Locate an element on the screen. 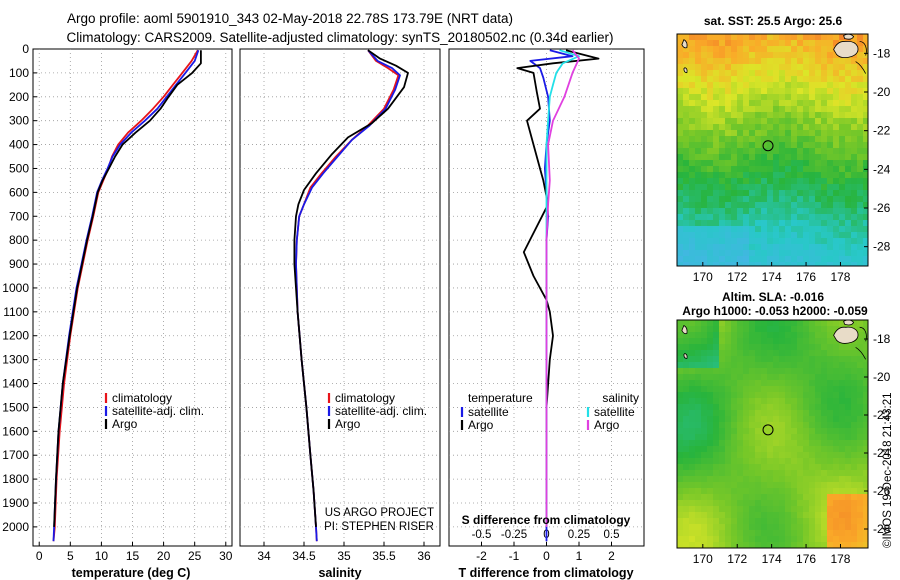 The width and height of the screenshot is (900, 580). credit-project: US ARGO PROJECT is located at coordinates (379, 513).